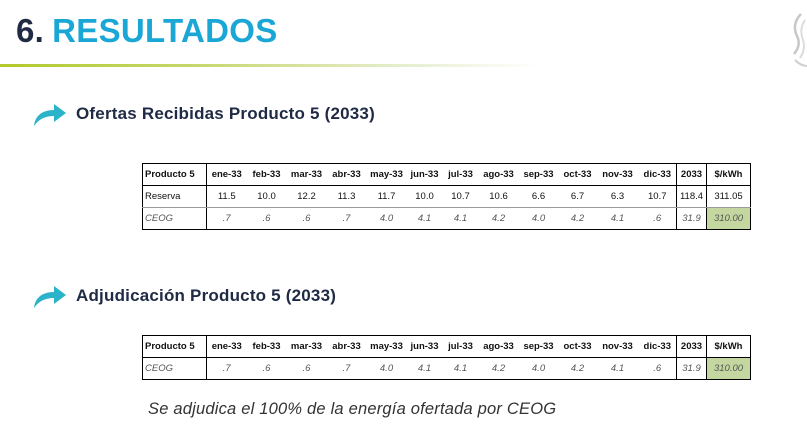 The height and width of the screenshot is (440, 807). Describe the element at coordinates (386, 196) in the screenshot. I see `table-cell: 11.7` at that location.